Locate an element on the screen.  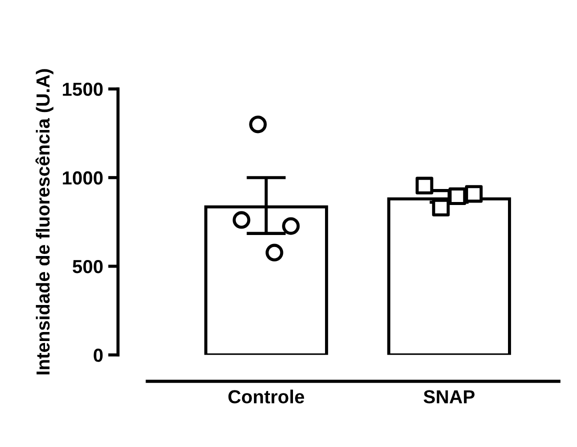
x-tick-label: SNAP is located at coordinates (449, 397).